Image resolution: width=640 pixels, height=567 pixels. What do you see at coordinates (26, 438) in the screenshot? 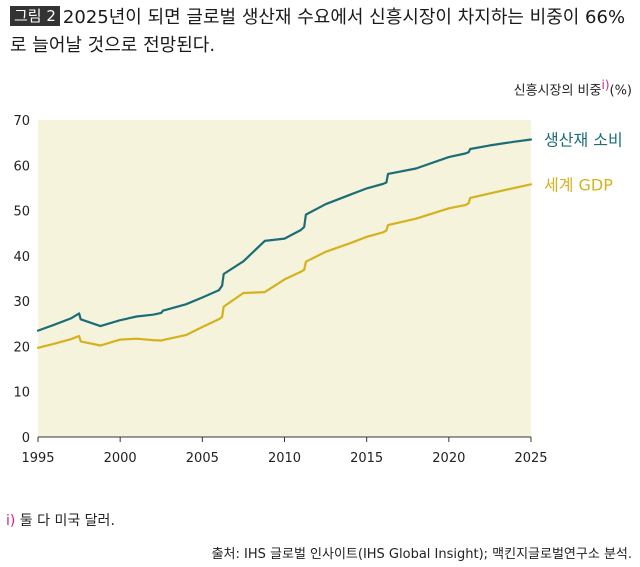
I see `y-tick-label: 0` at bounding box center [26, 438].